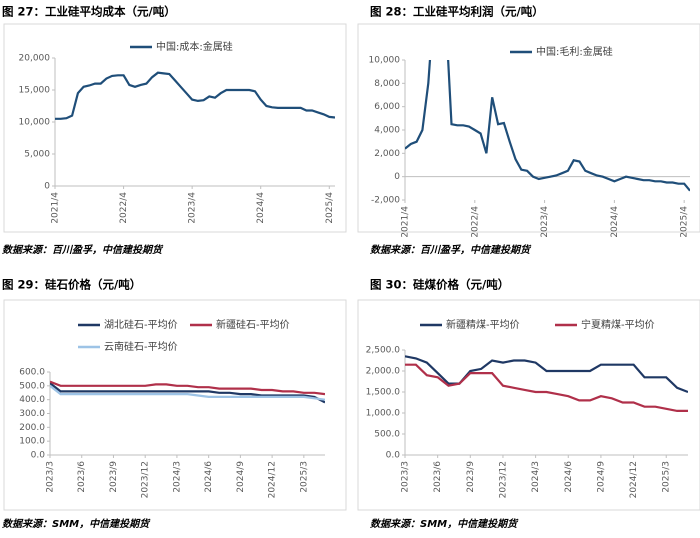 This screenshot has height=538, width=700. What do you see at coordinates (37, 155) in the screenshot?
I see `y-tick-label: 5,000` at bounding box center [37, 155].